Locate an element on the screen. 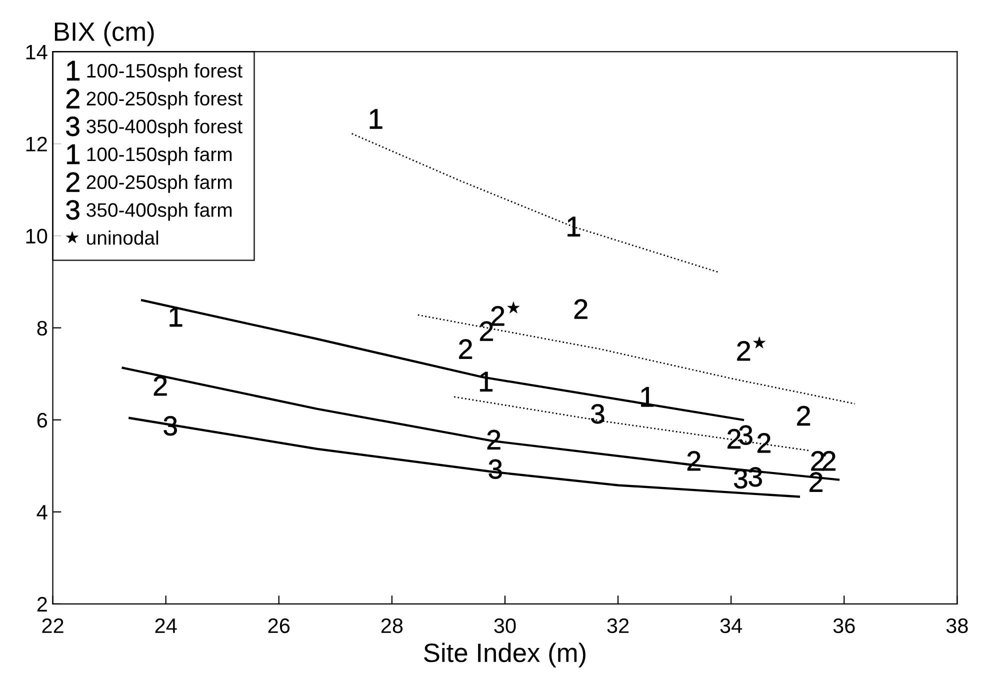 The height and width of the screenshot is (699, 996). y-tick-label: 14 is located at coordinates (37, 52).